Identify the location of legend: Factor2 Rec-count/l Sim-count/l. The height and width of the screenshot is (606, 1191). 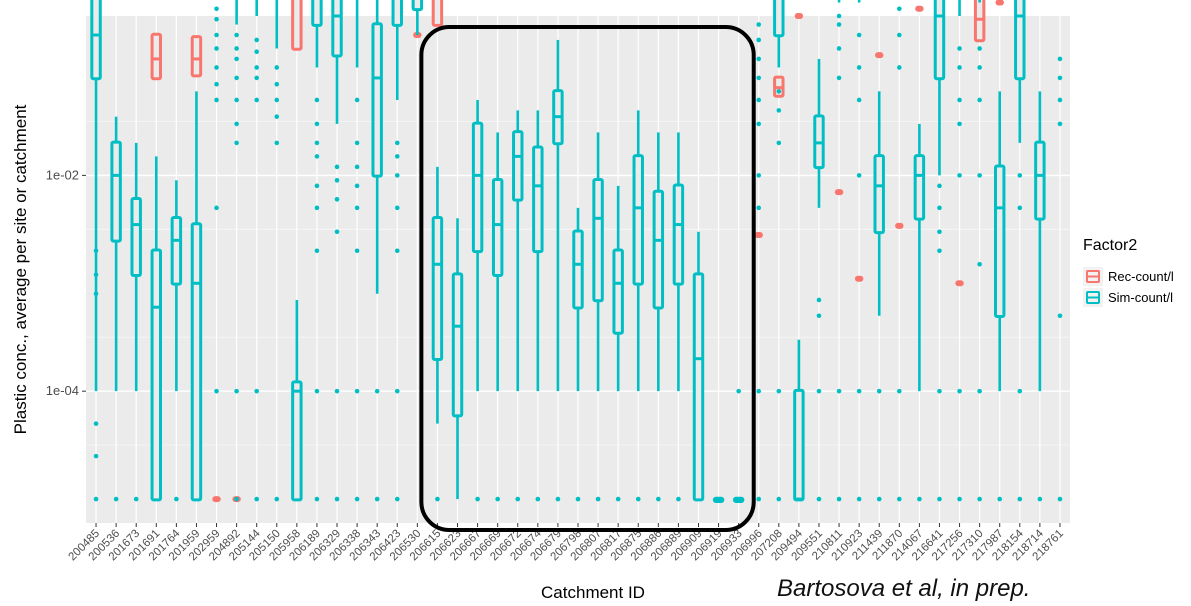
(1128, 272).